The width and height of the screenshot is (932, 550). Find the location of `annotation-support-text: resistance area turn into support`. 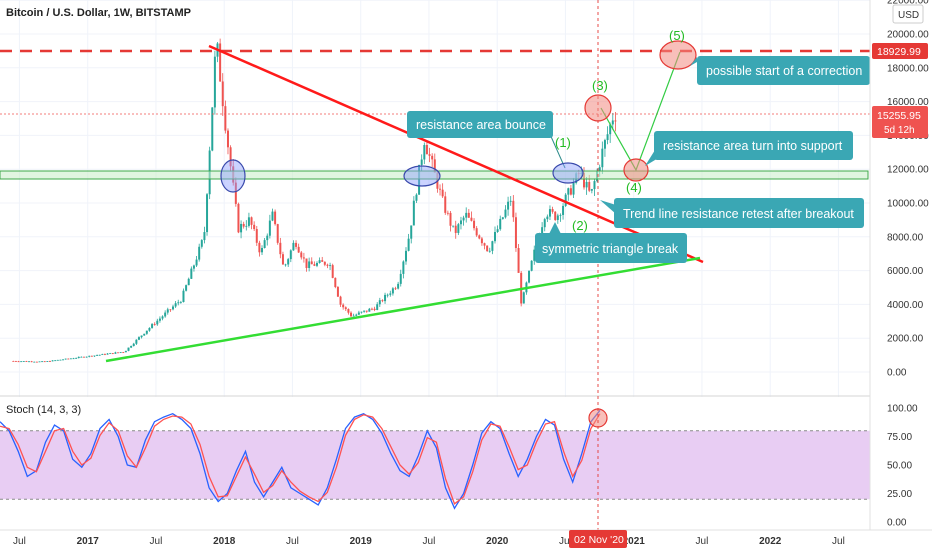

annotation-support-text: resistance area turn into support is located at coordinates (753, 146).